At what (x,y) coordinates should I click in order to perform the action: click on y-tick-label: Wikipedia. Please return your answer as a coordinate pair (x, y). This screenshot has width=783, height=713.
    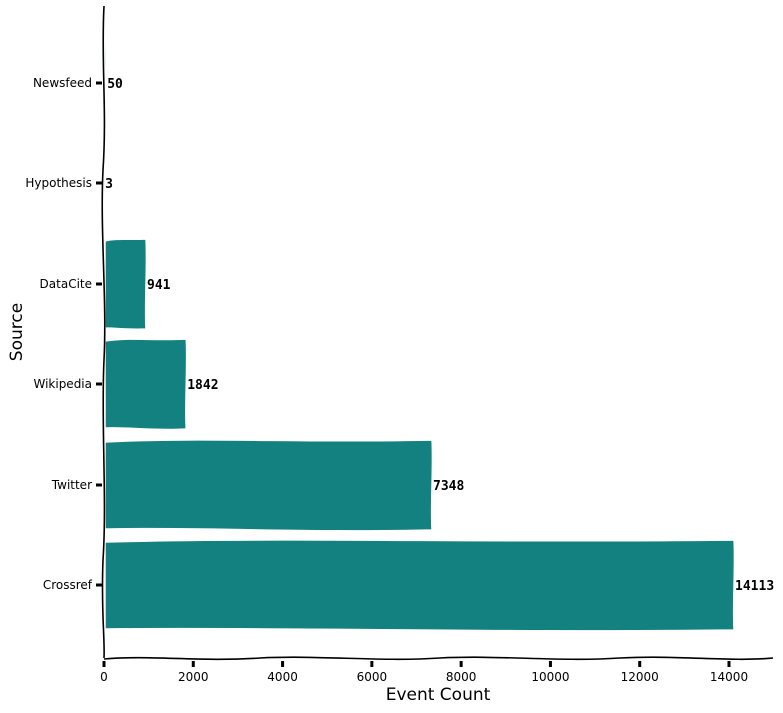
    Looking at the image, I should click on (62, 384).